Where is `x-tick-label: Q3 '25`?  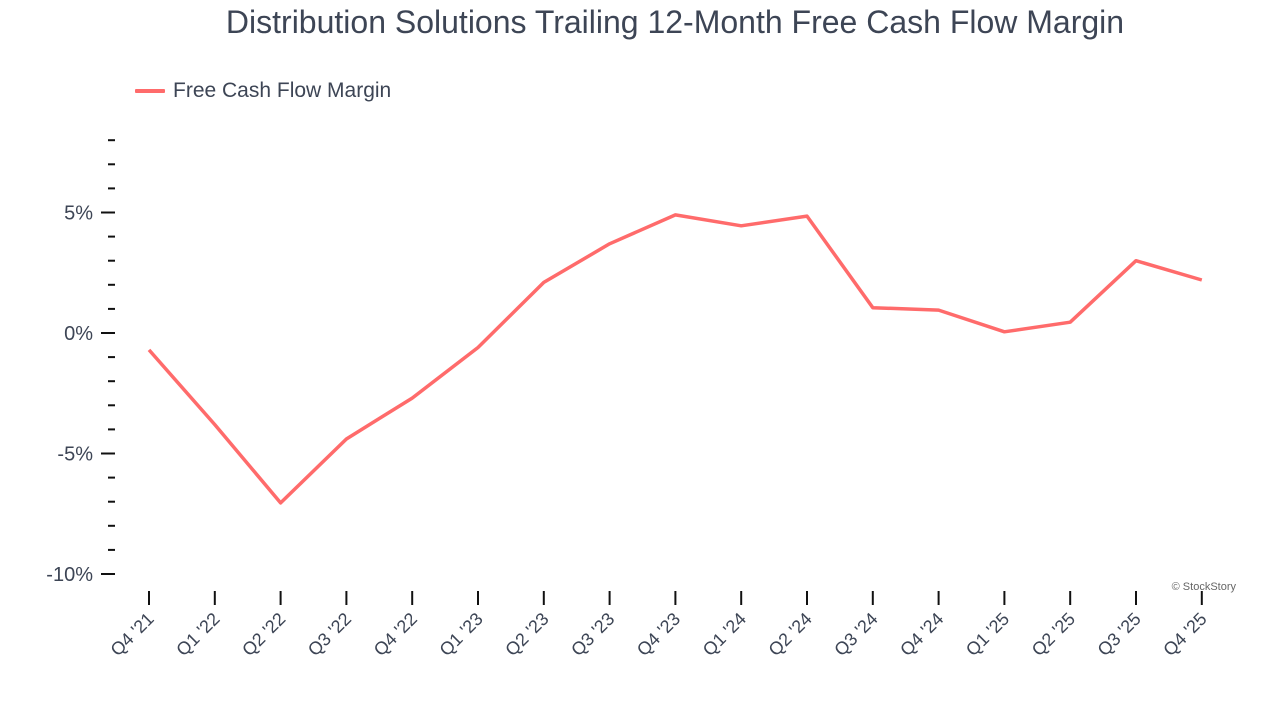 x-tick-label: Q3 '25 is located at coordinates (1119, 634).